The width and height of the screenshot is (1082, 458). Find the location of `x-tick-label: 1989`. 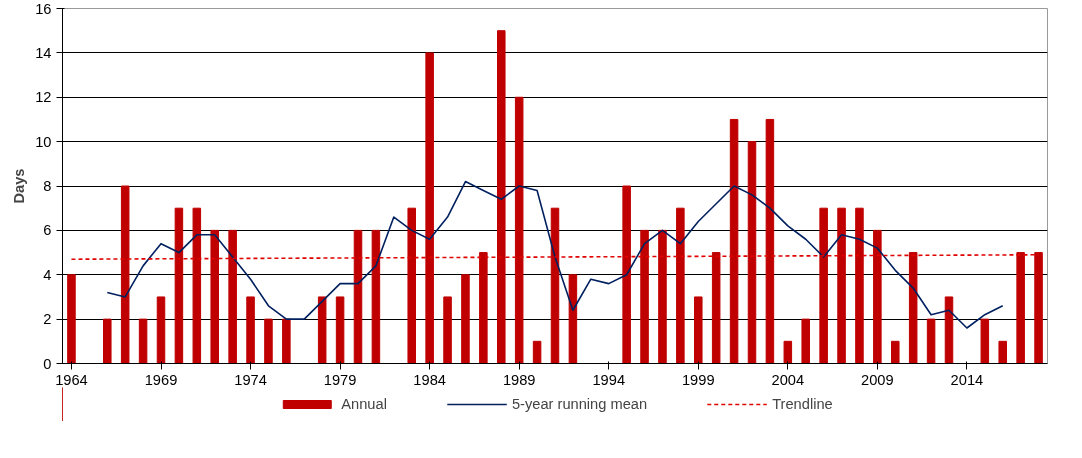

x-tick-label: 1989 is located at coordinates (519, 379).